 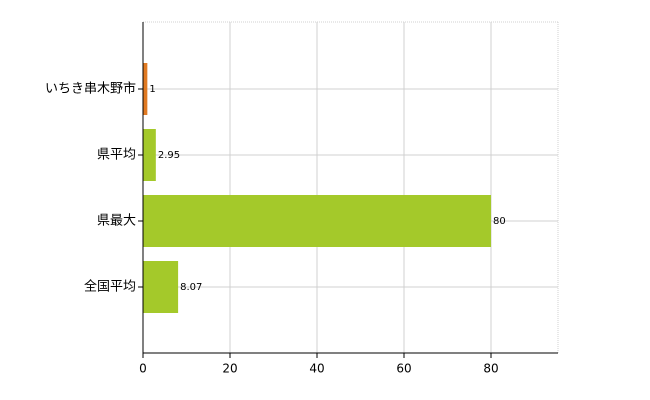 I want to click on x-tick-label: 80, so click(x=490, y=369).